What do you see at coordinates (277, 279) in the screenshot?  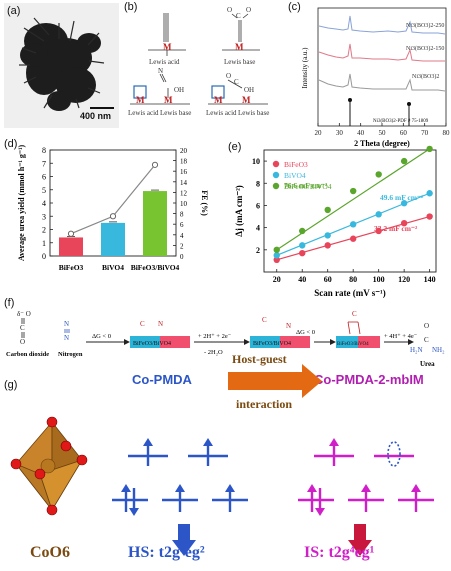 I see `cap-xtick-label: 20` at bounding box center [277, 279].